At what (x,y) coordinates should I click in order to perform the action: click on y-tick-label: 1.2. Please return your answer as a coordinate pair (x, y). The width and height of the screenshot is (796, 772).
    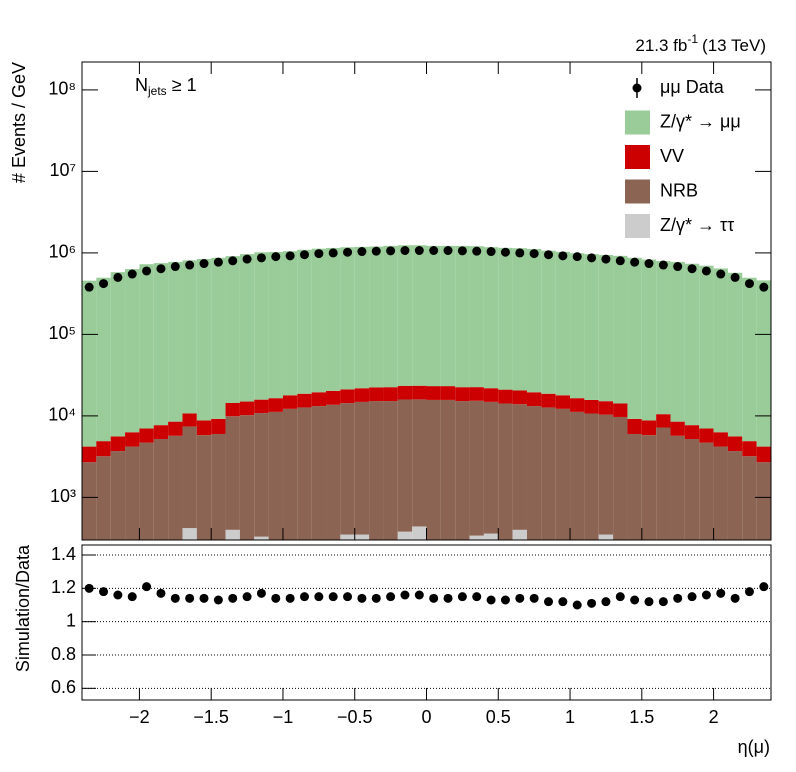
    Looking at the image, I should click on (63, 587).